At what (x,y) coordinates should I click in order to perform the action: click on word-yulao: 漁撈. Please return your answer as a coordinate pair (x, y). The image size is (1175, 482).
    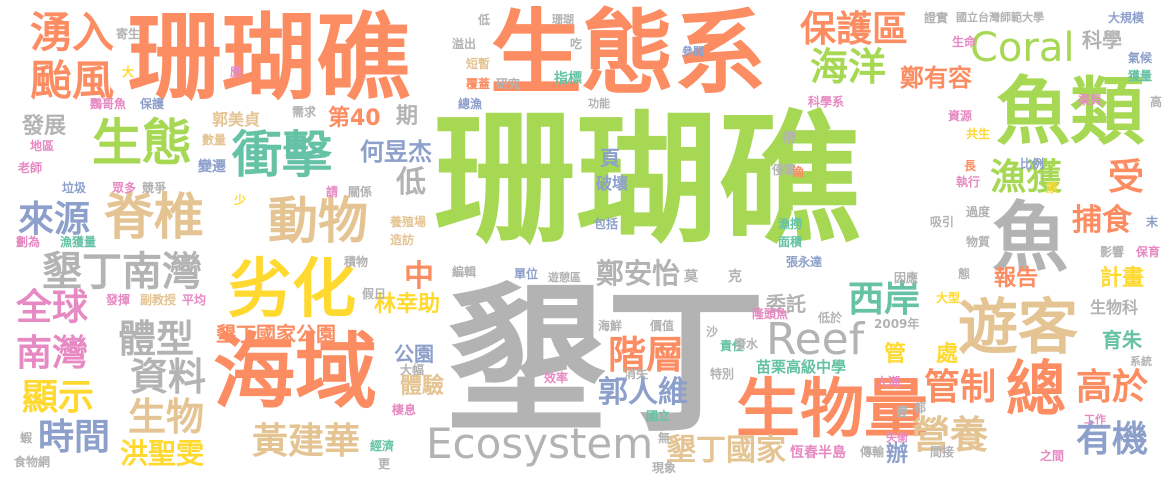
    Looking at the image, I should click on (790, 224).